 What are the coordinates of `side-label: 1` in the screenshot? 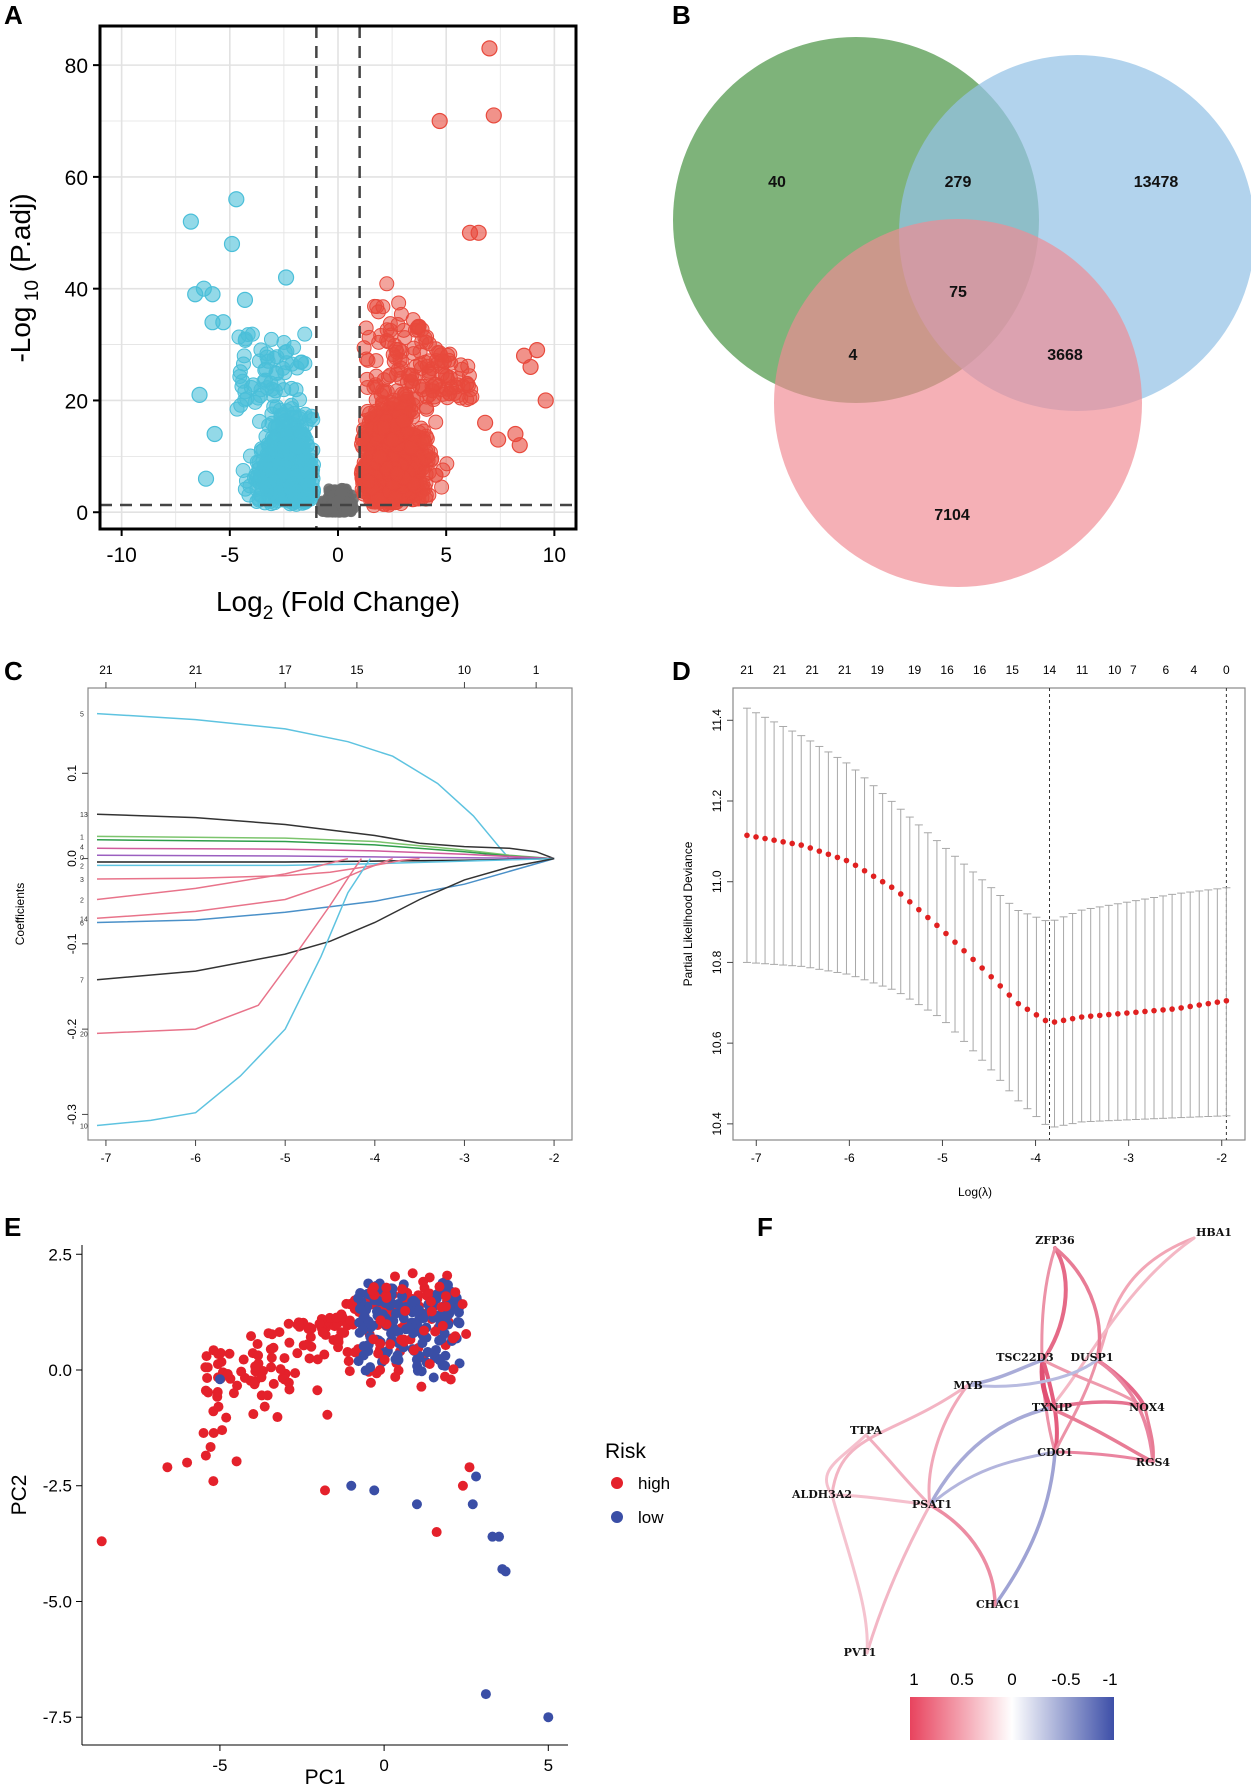 It's located at (82, 837).